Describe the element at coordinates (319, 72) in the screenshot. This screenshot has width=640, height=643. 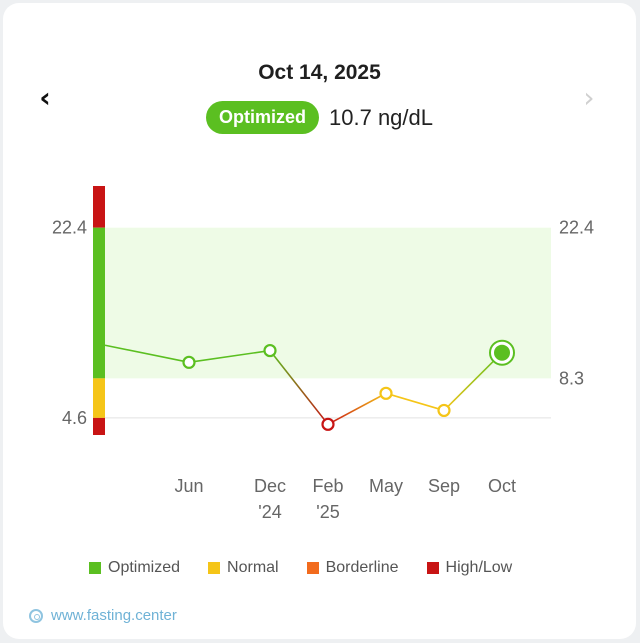
I see `reading-date: Oct 14, 2025` at that location.